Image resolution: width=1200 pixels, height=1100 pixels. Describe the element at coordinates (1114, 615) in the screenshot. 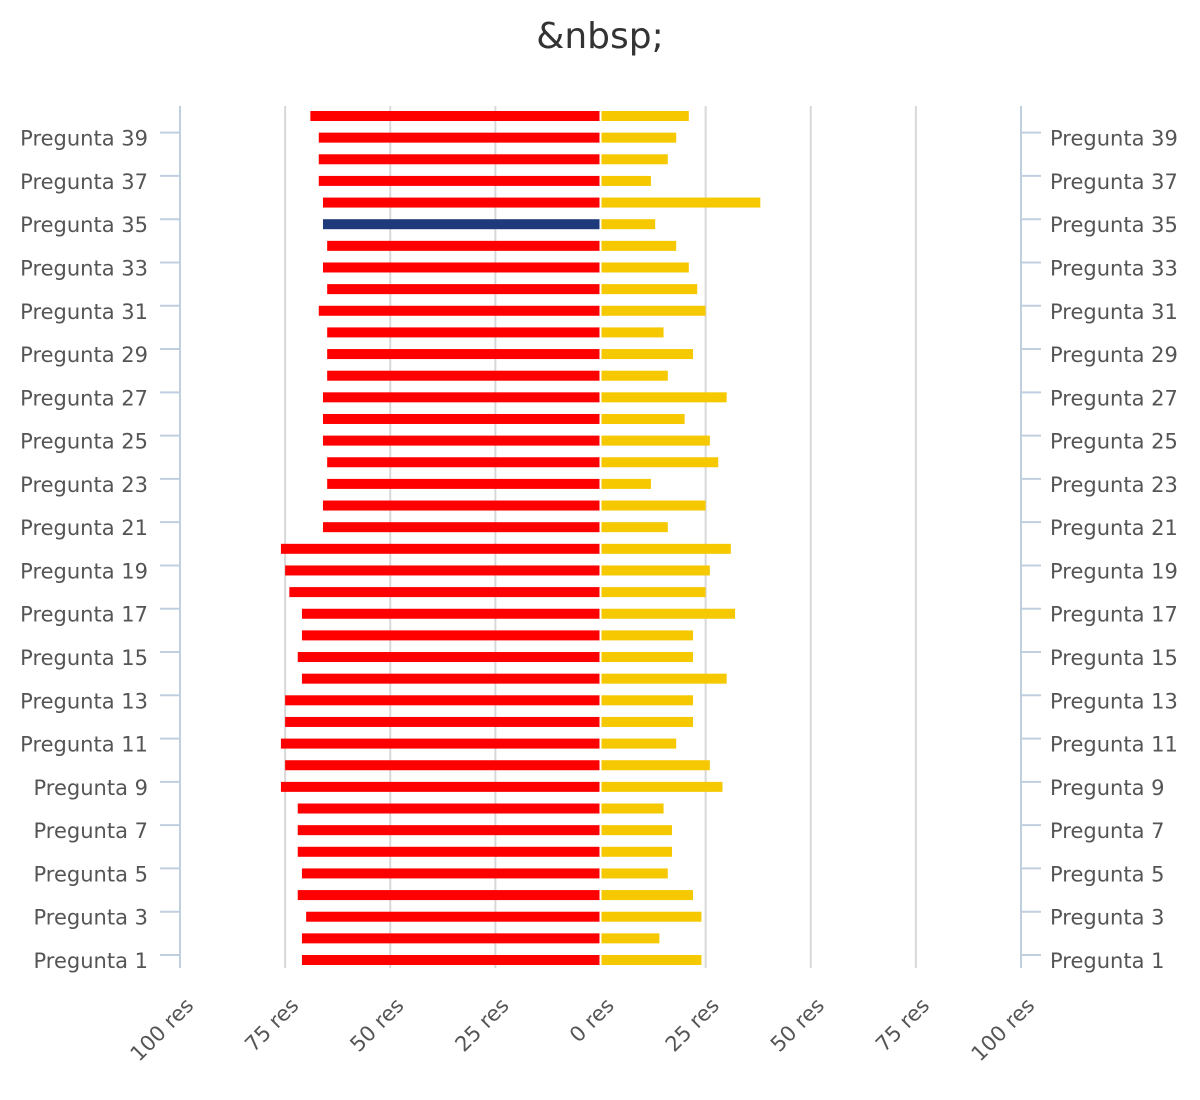

I see `category-label-right: Pregunta 17` at that location.